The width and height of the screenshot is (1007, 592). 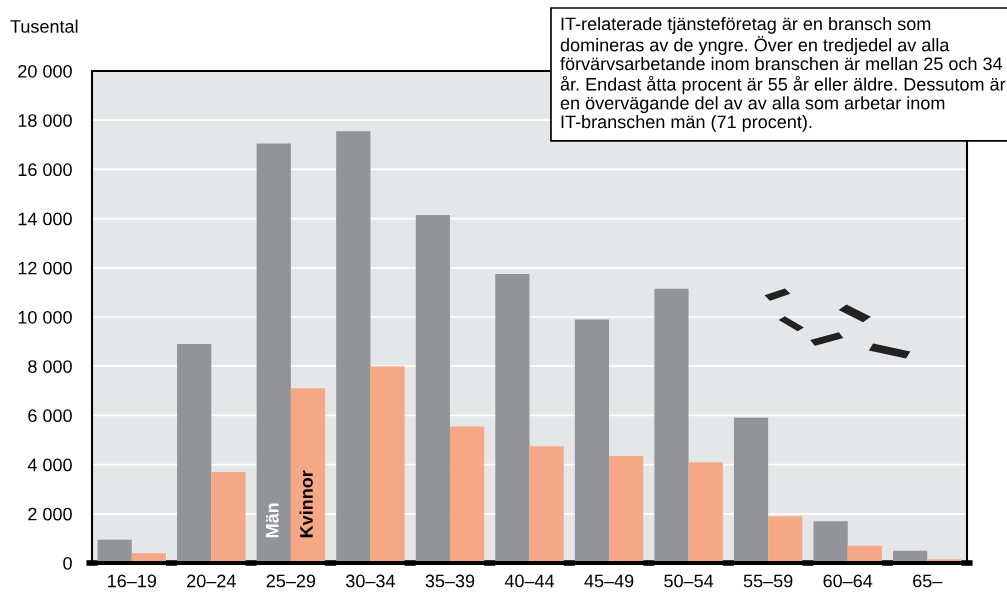 What do you see at coordinates (768, 581) in the screenshot?
I see `x-tick-label: 55–59` at bounding box center [768, 581].